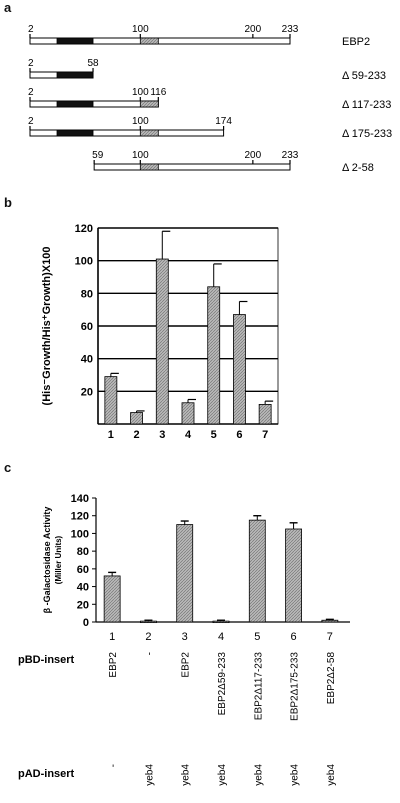 This screenshot has height=803, width=400. I want to click on construct-name: Δ 175-233, so click(367, 134).